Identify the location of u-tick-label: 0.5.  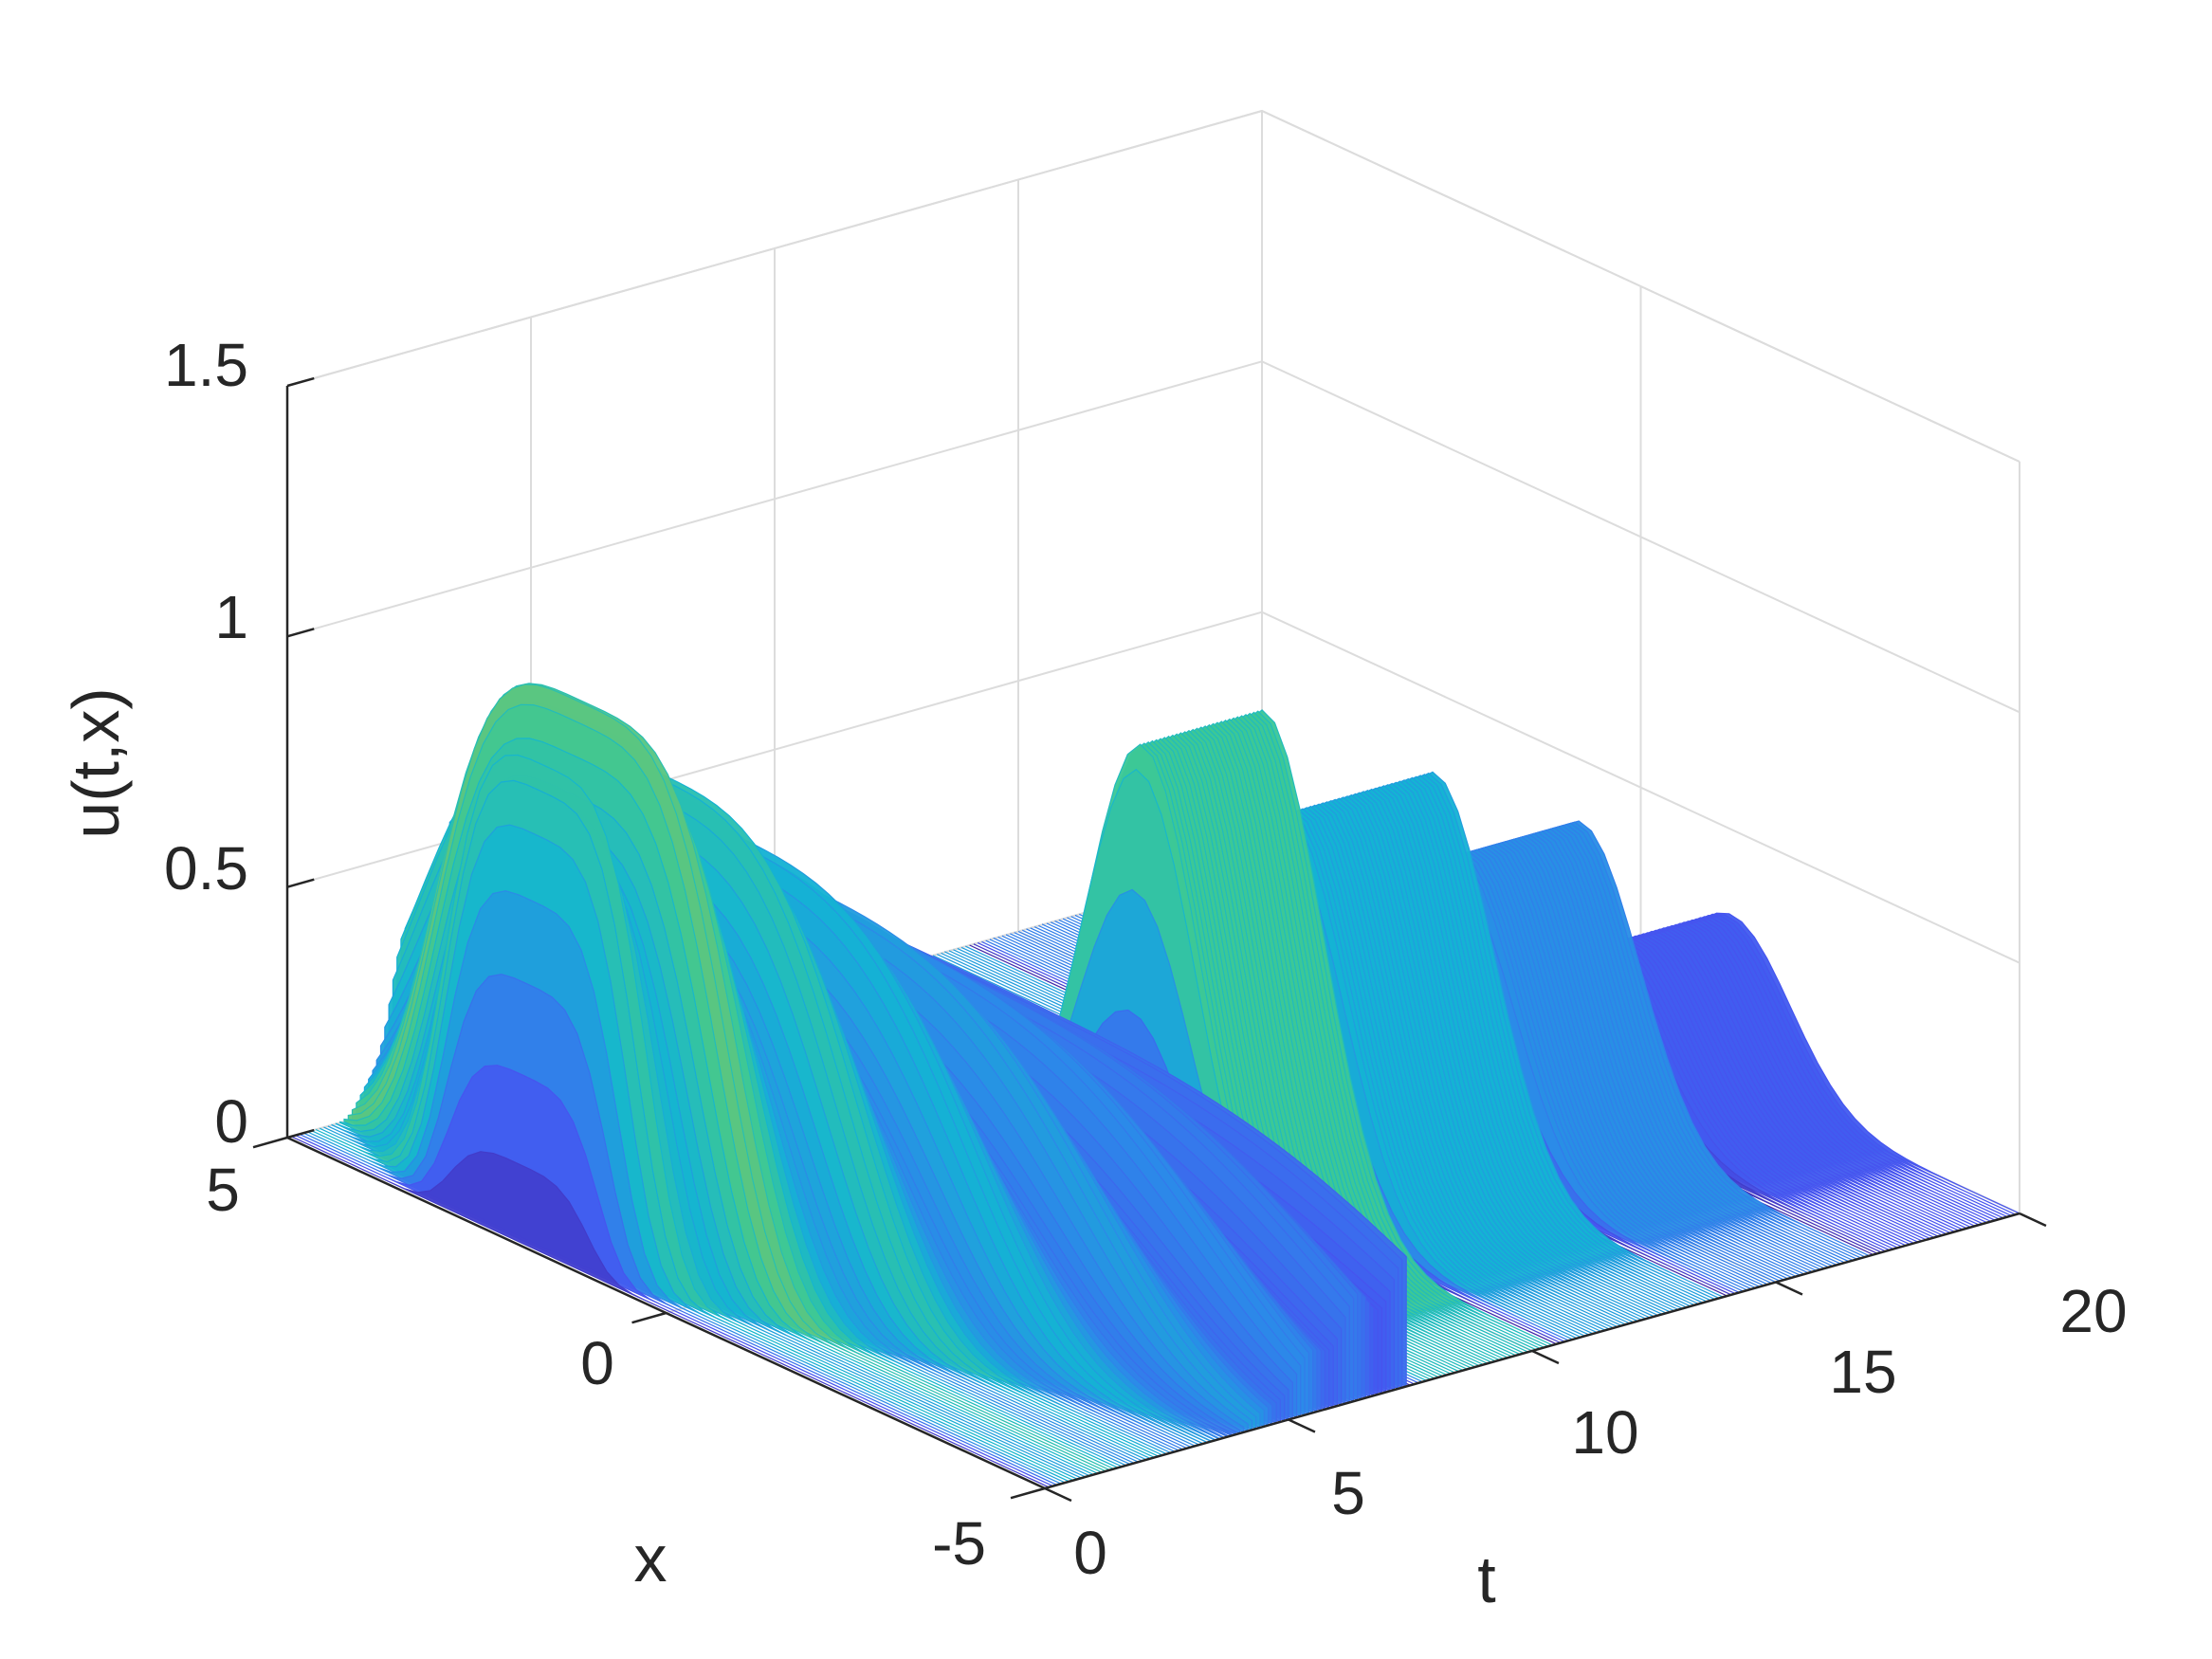
(206, 868).